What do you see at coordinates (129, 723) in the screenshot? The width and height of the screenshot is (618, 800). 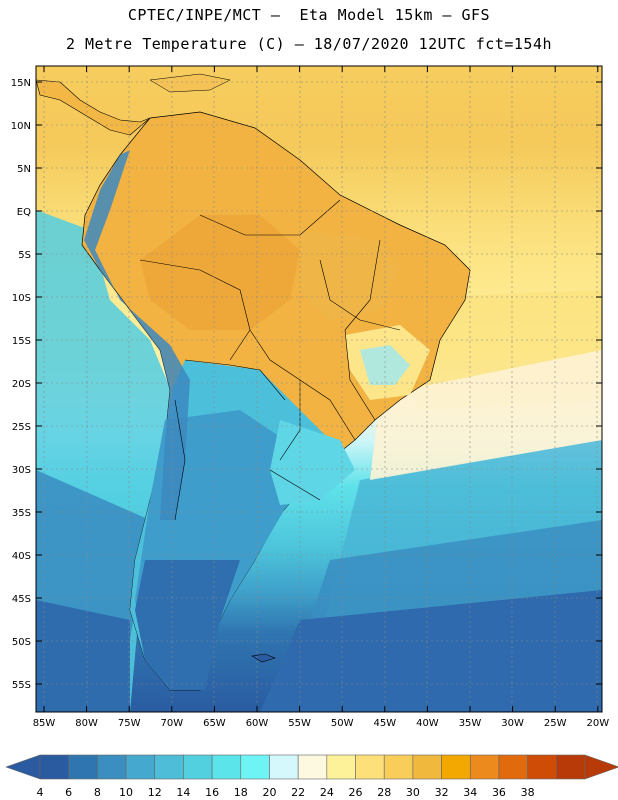 I see `lon-label: 75W` at bounding box center [129, 723].